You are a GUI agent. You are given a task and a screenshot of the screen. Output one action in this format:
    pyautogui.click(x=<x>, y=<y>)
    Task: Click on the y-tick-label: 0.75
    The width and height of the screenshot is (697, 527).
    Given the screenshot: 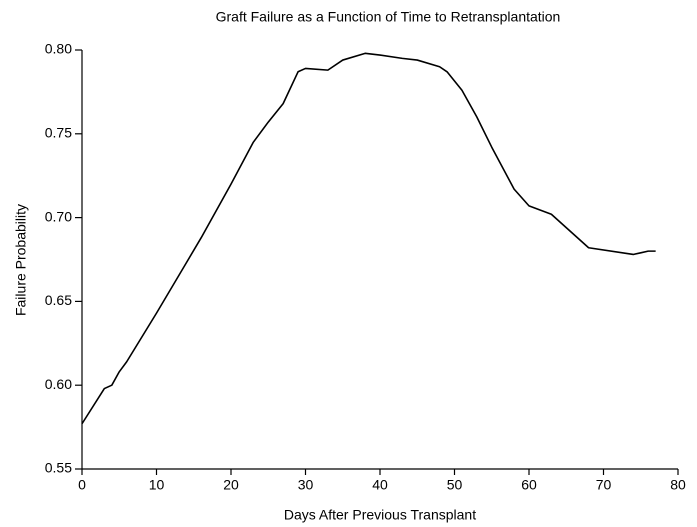 What is the action you would take?
    pyautogui.click(x=58, y=133)
    